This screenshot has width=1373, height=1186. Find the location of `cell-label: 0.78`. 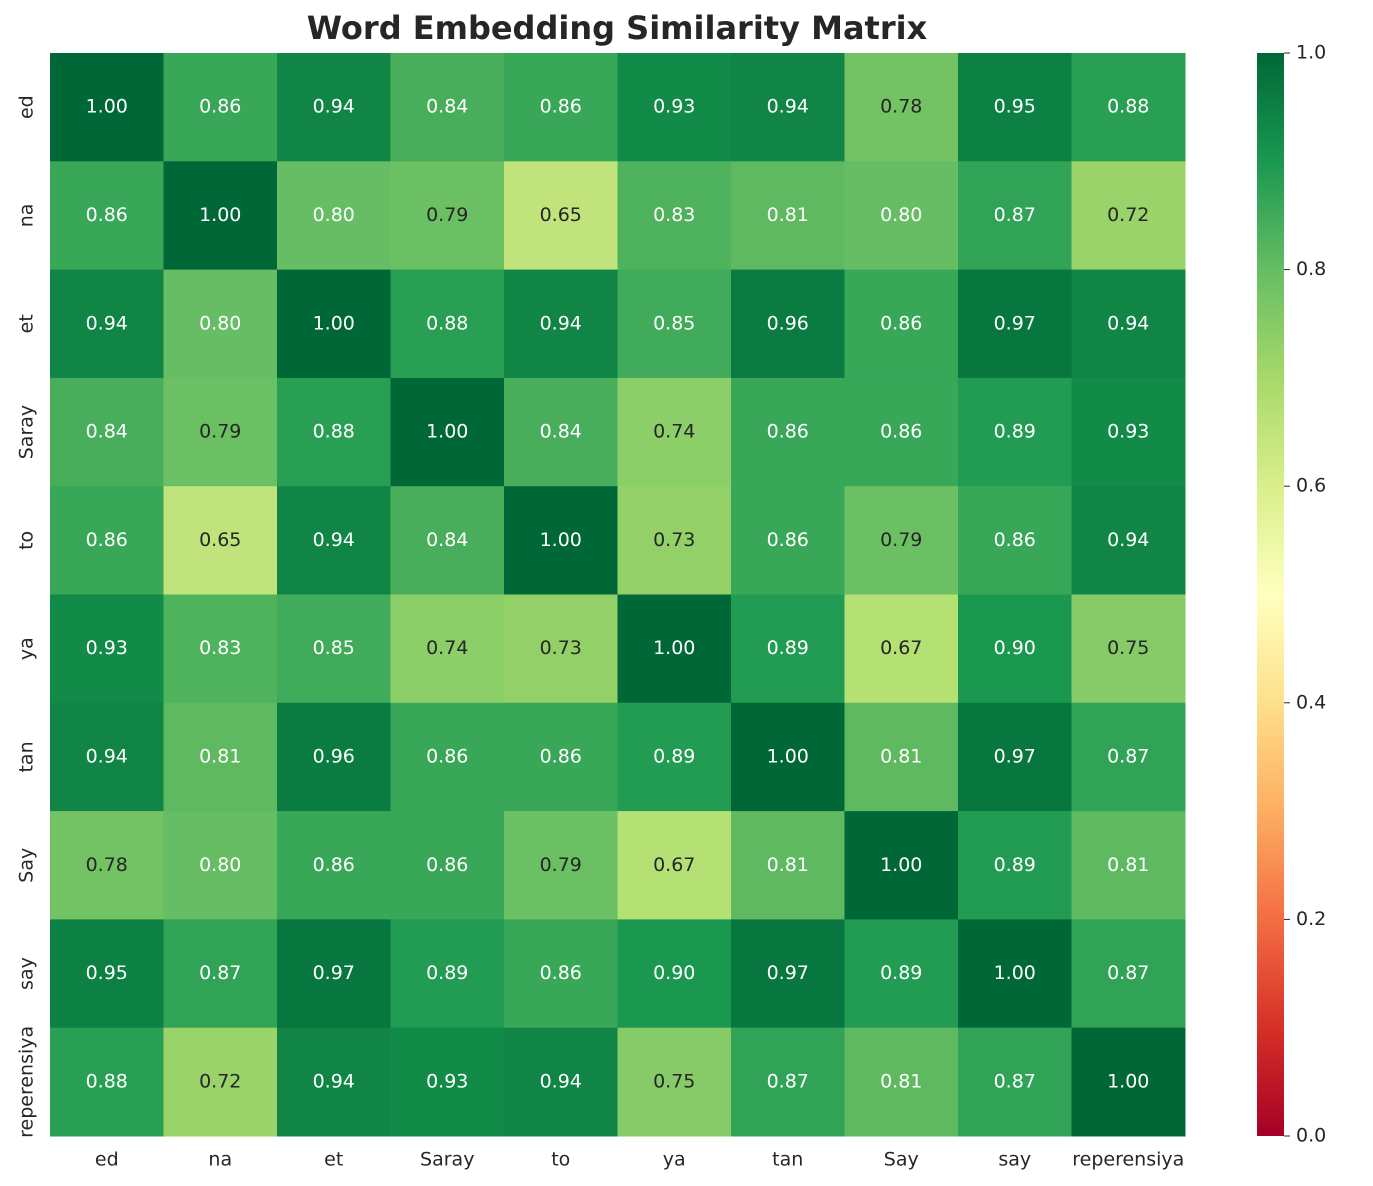

cell-label: 0.78 is located at coordinates (107, 865).